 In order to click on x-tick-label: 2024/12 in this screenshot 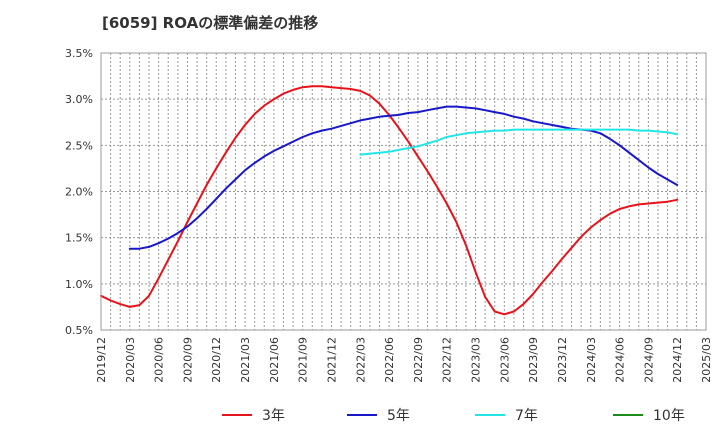, I will do `click(677, 360)`.